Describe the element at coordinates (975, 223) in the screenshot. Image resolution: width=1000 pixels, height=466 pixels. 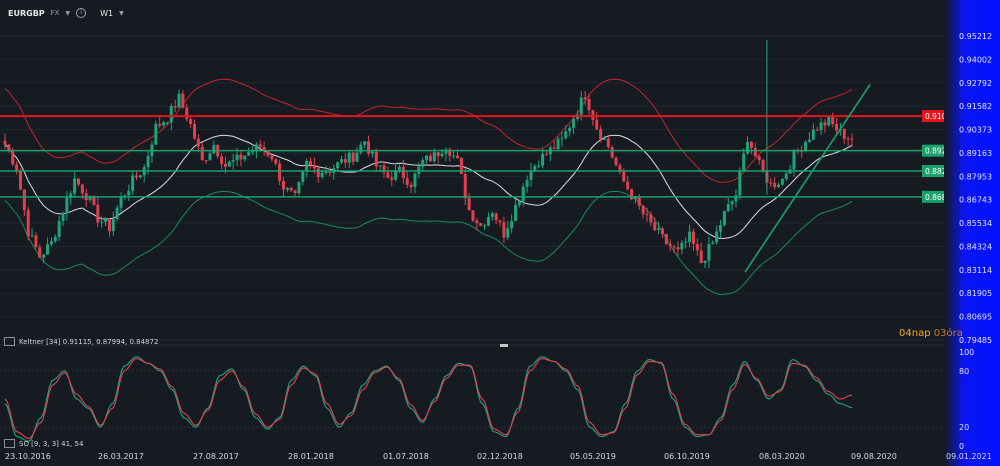
I see `y-tick-label: 0.85534` at that location.